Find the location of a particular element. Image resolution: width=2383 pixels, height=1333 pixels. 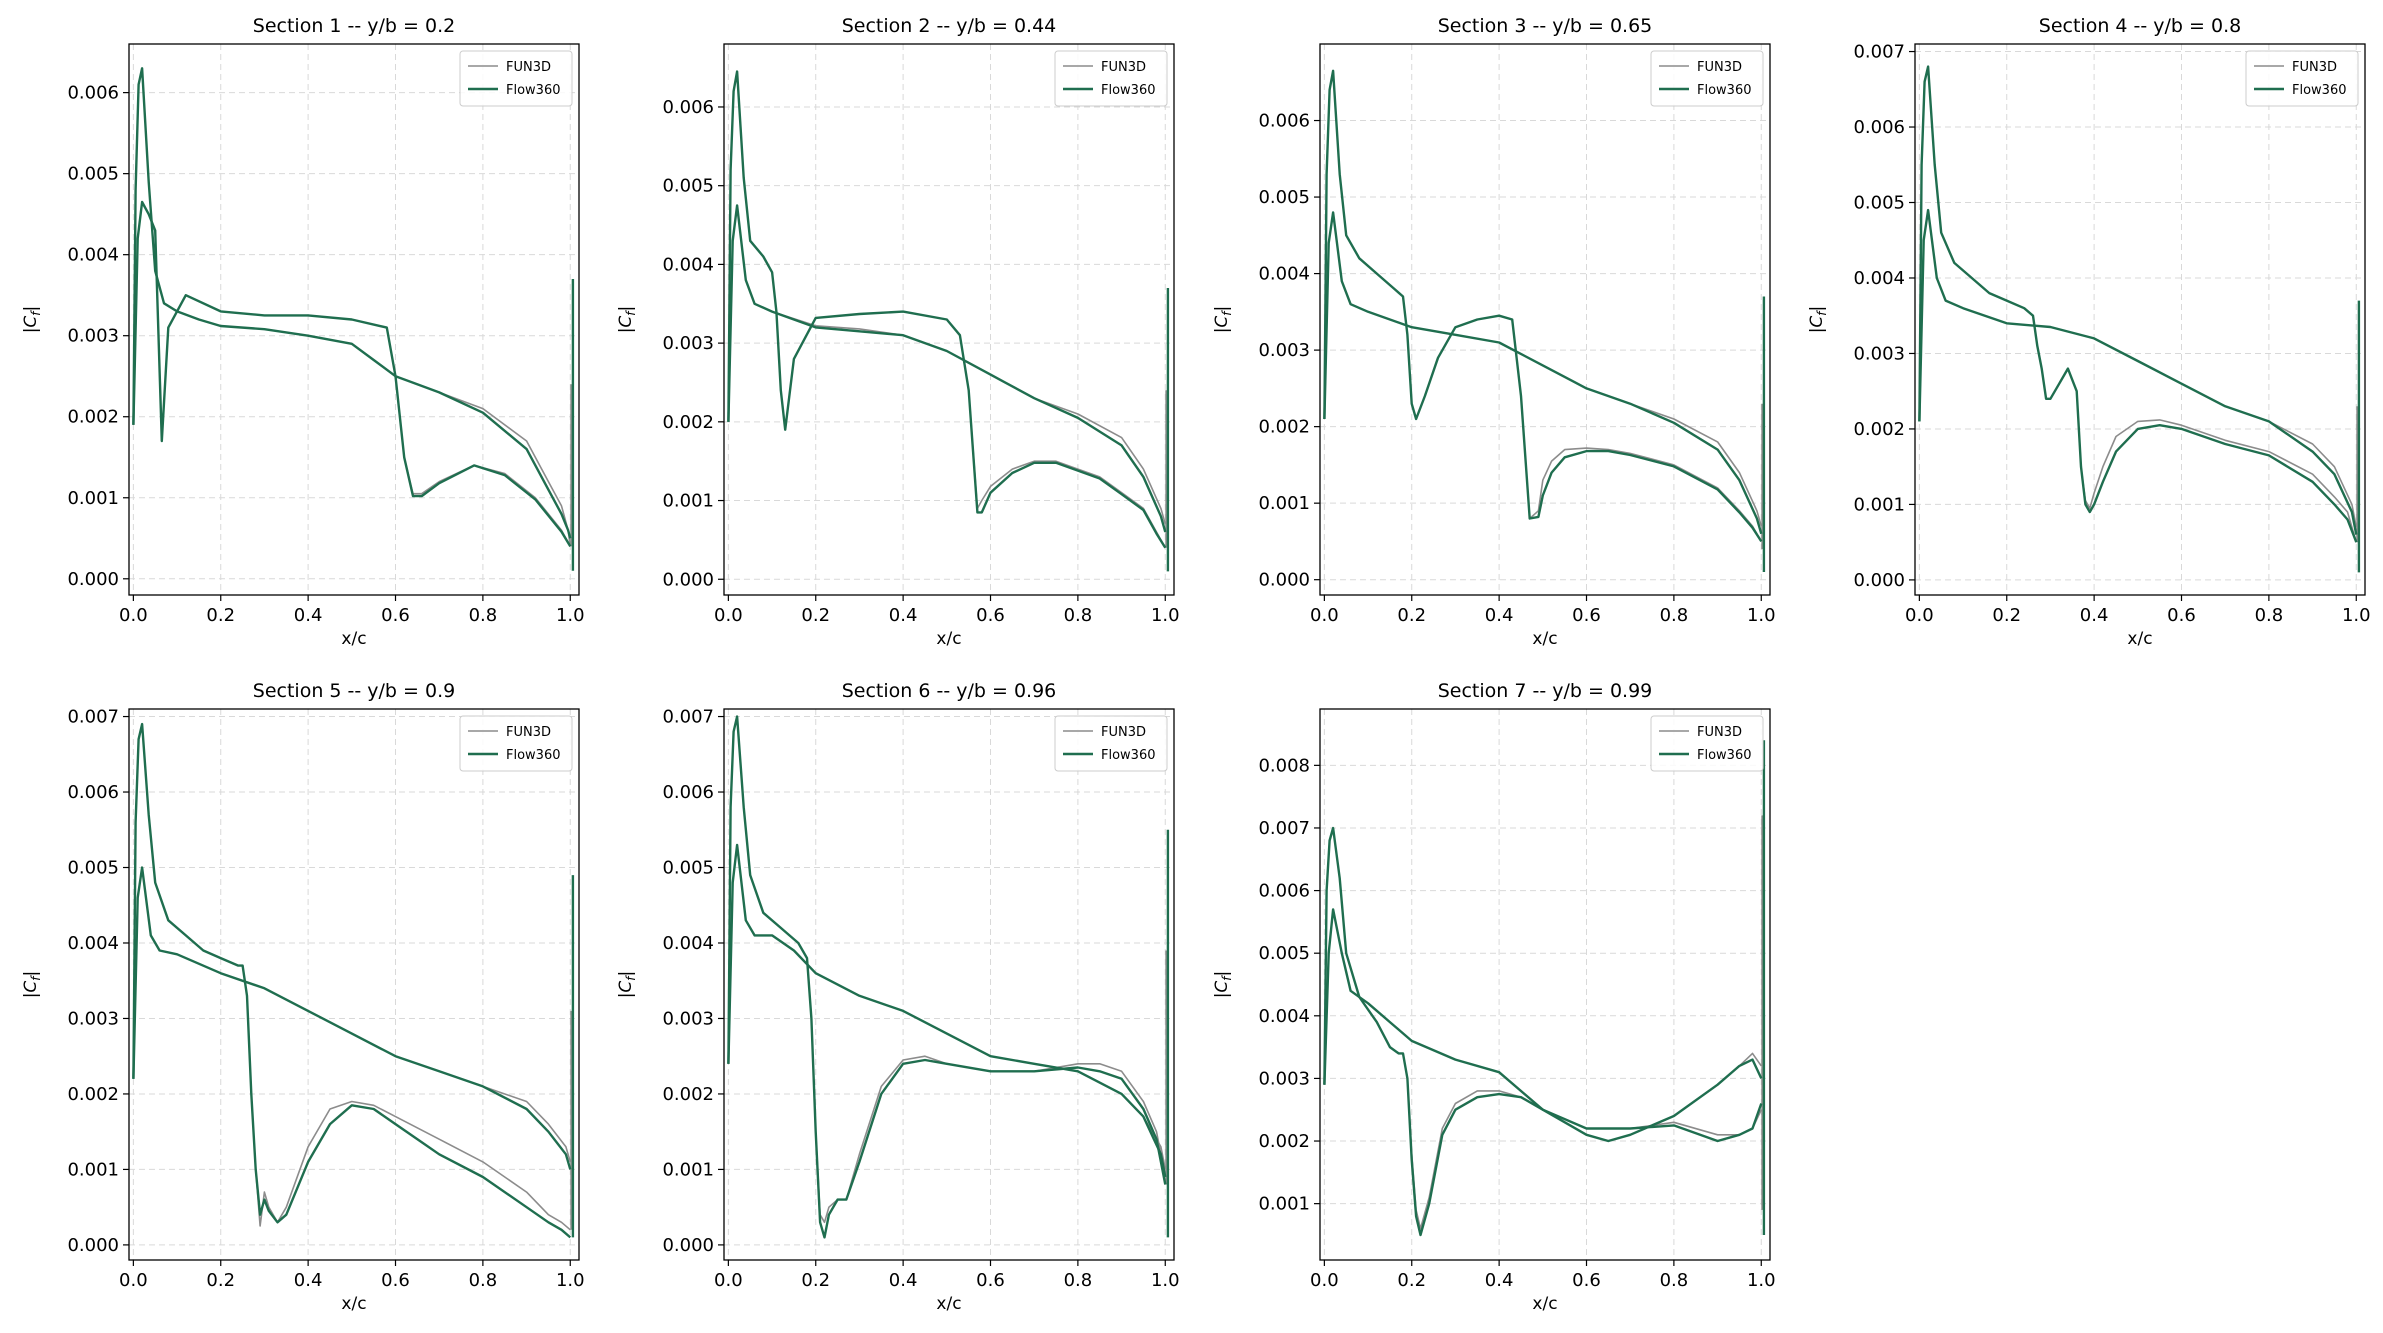

chart-title: Section 5 -- y/b = 0.9 is located at coordinates (354, 691).